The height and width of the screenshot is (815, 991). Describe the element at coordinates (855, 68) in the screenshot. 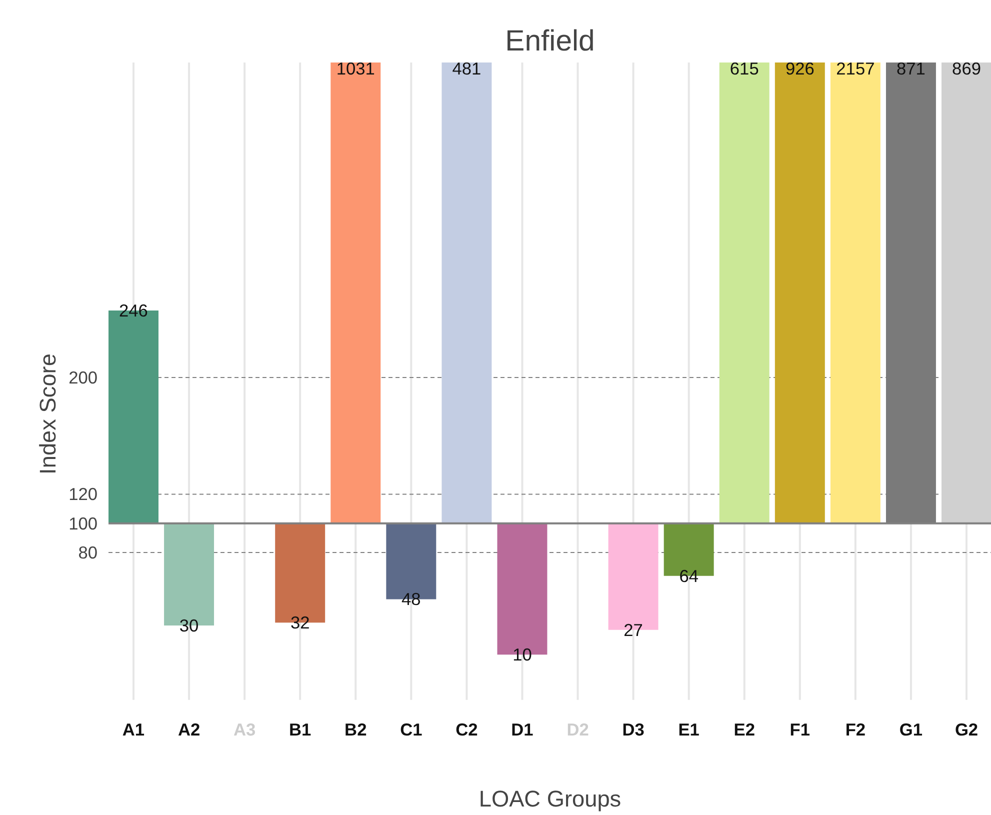

I see `data-label: 2157` at that location.